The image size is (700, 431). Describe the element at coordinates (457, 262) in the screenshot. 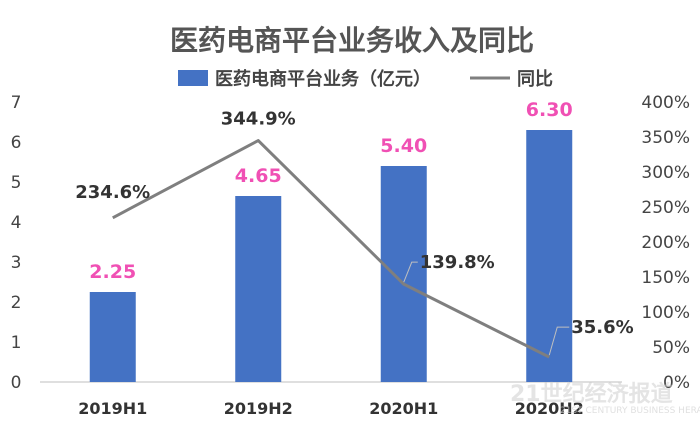

I see `line-value-label: 139.8%` at that location.